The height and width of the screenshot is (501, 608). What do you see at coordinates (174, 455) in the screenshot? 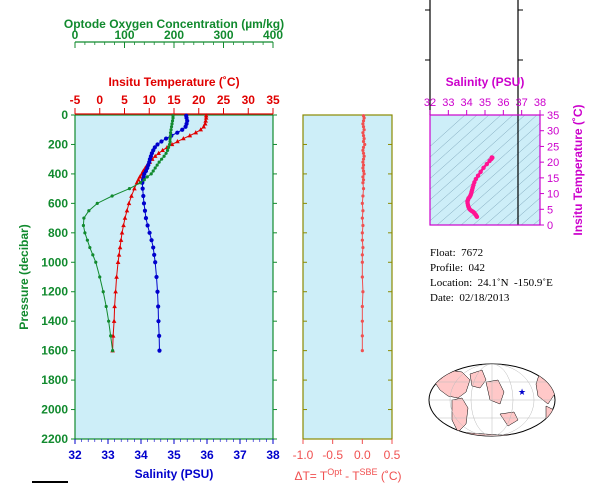
I see `salinity-tick-label: 35` at bounding box center [174, 455].